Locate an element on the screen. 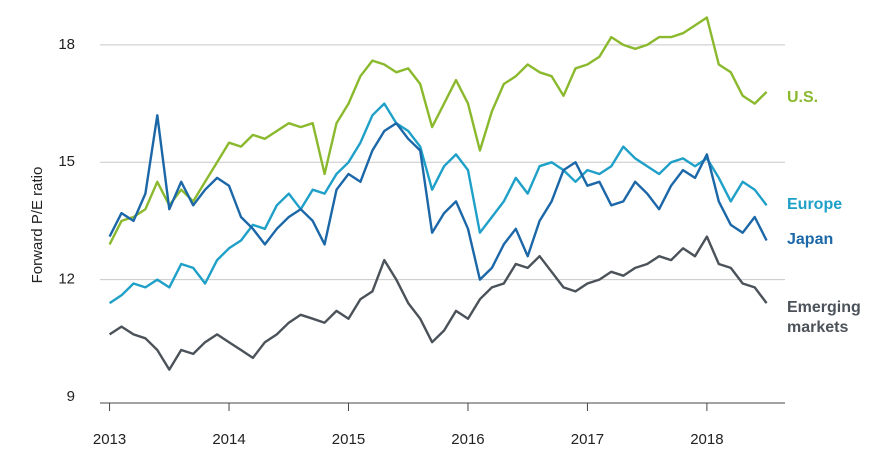 The image size is (888, 455). series-label: Europe is located at coordinates (814, 204).